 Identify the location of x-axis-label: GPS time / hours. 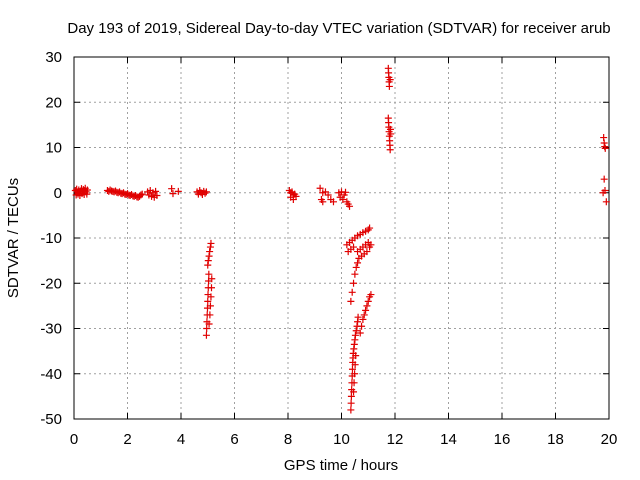
(341, 465).